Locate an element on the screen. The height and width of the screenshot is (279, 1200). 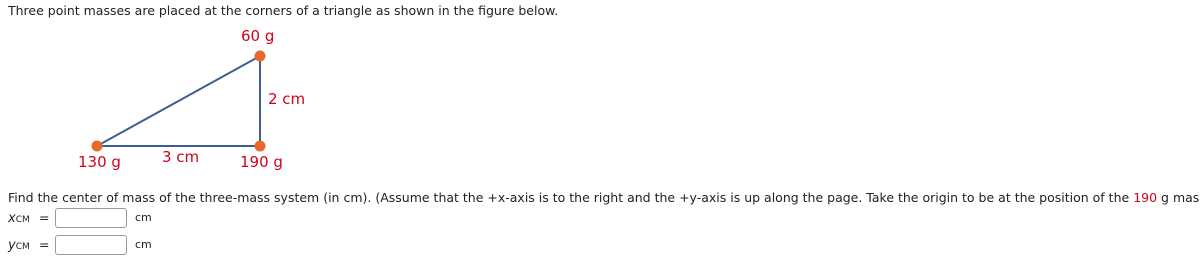
figure is located at coordinates (178, 101).